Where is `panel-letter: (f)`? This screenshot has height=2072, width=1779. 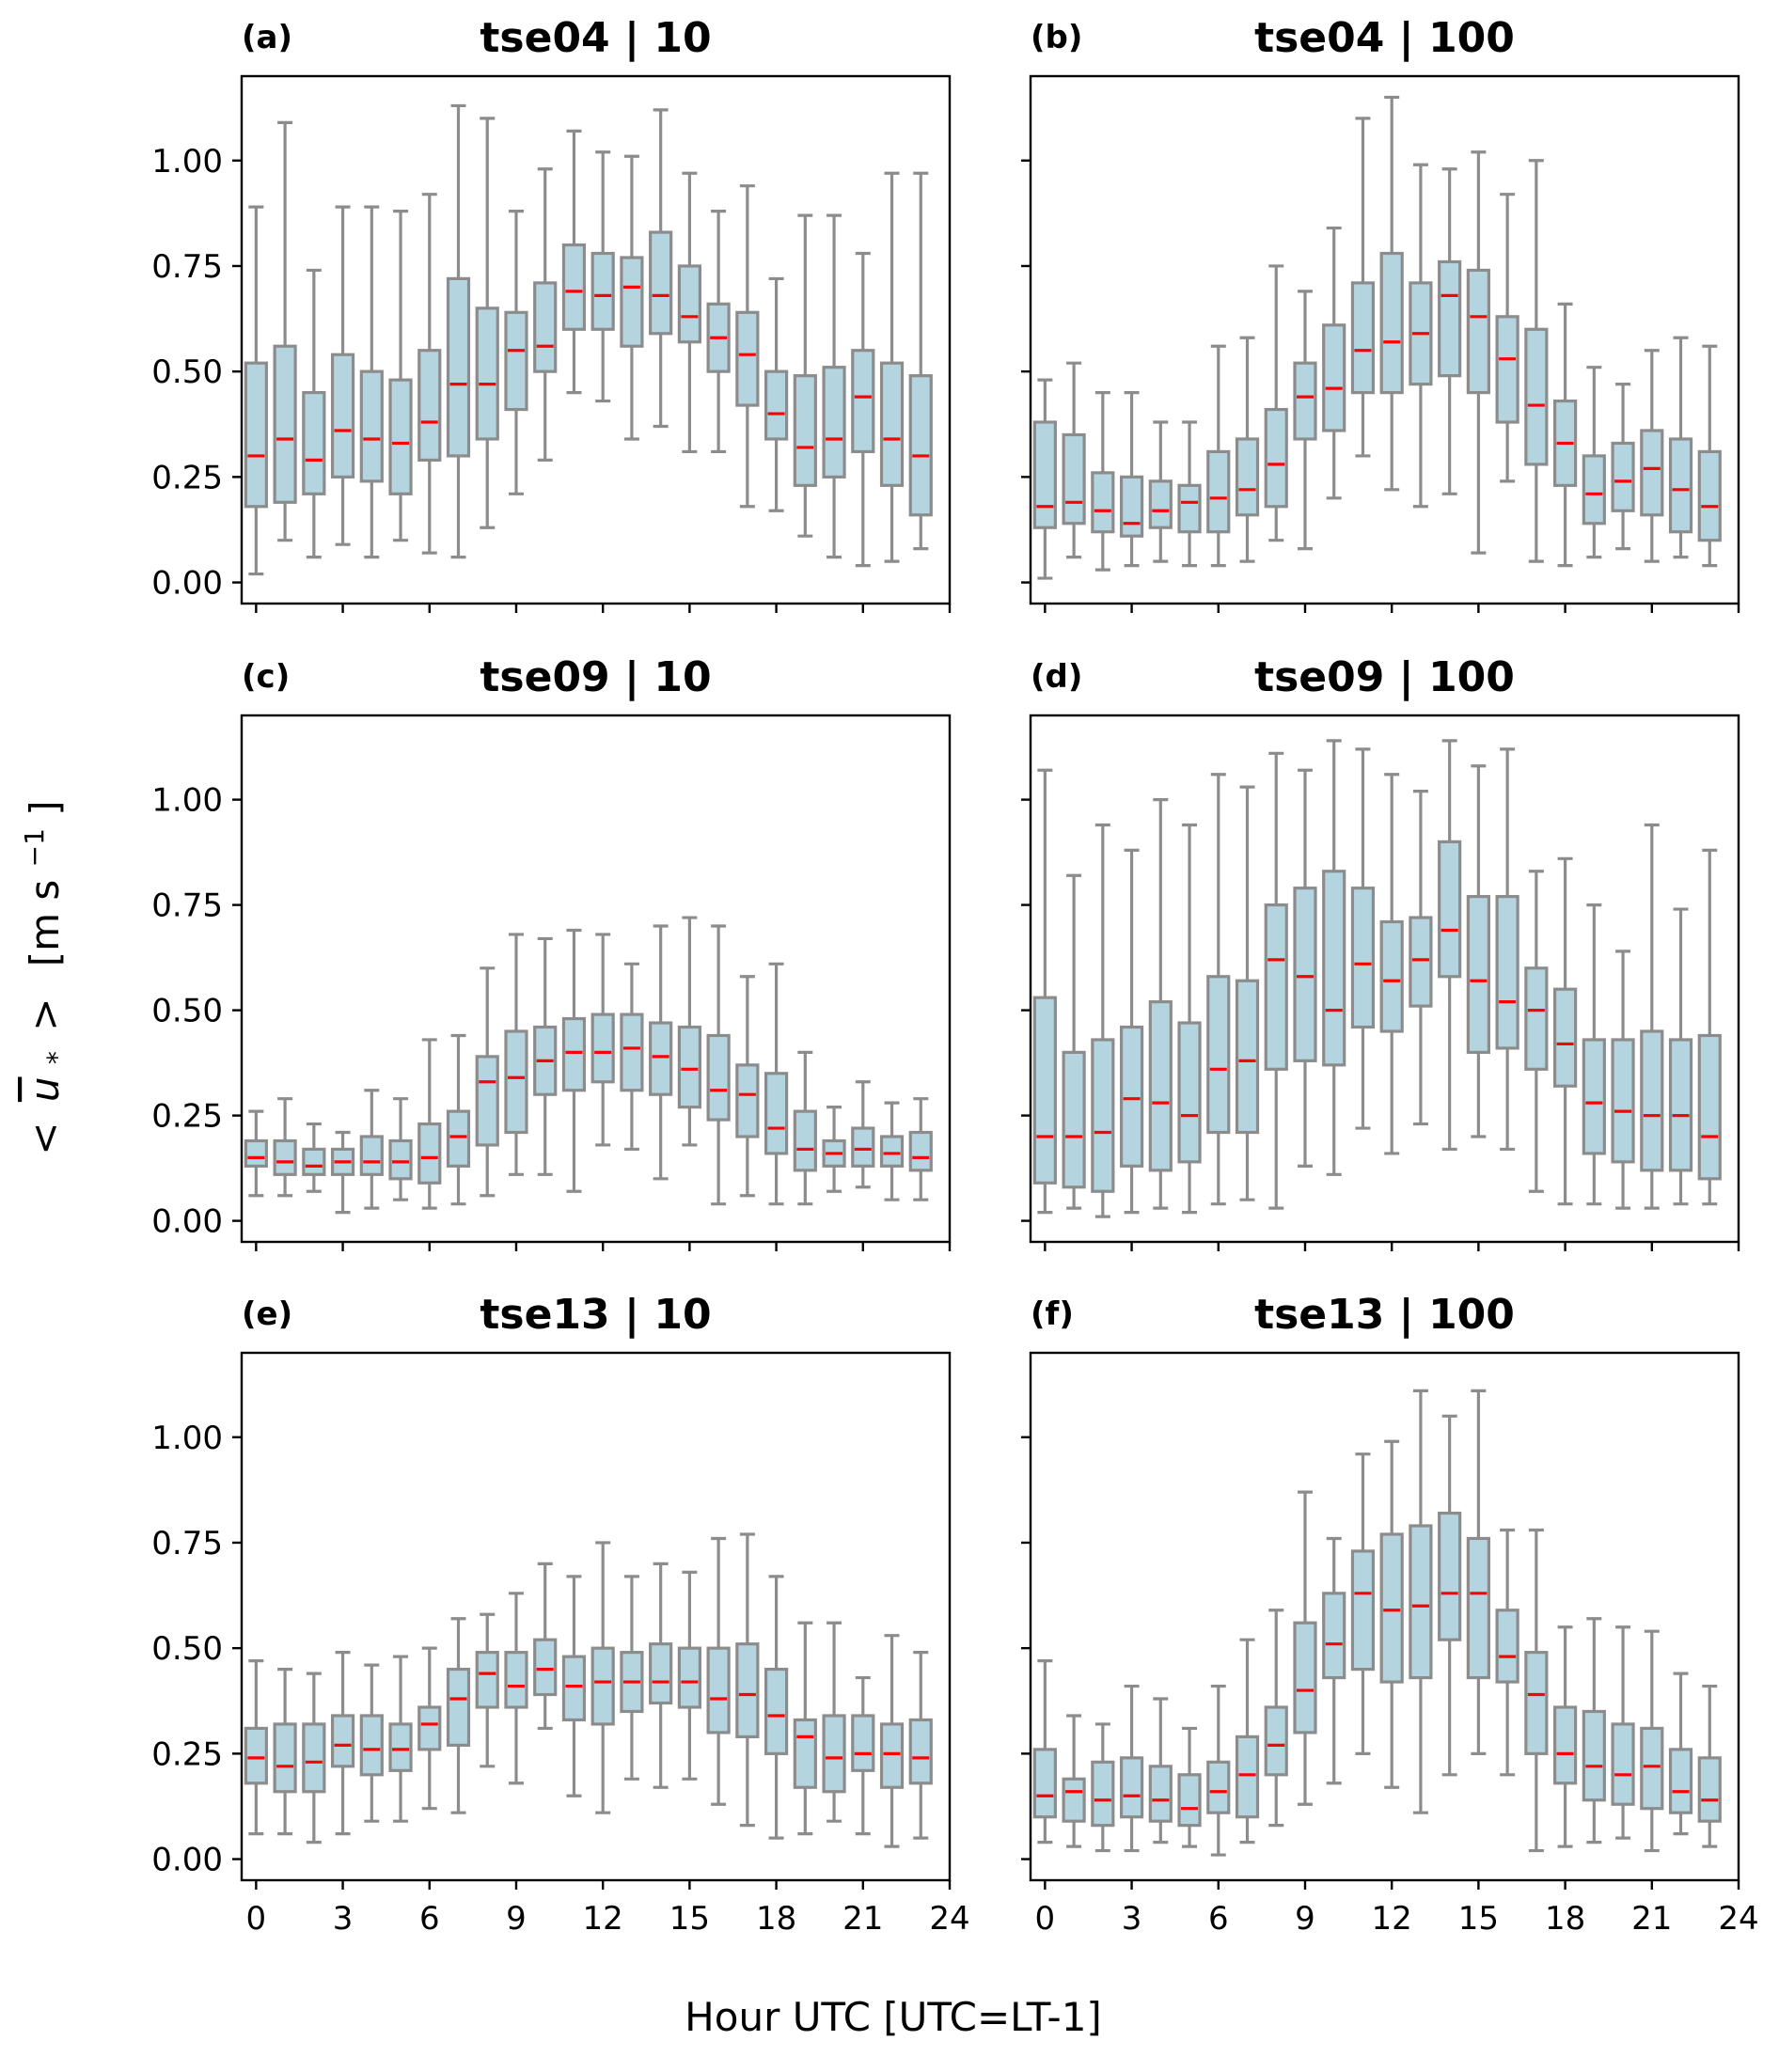
panel-letter: (f) is located at coordinates (1052, 1314).